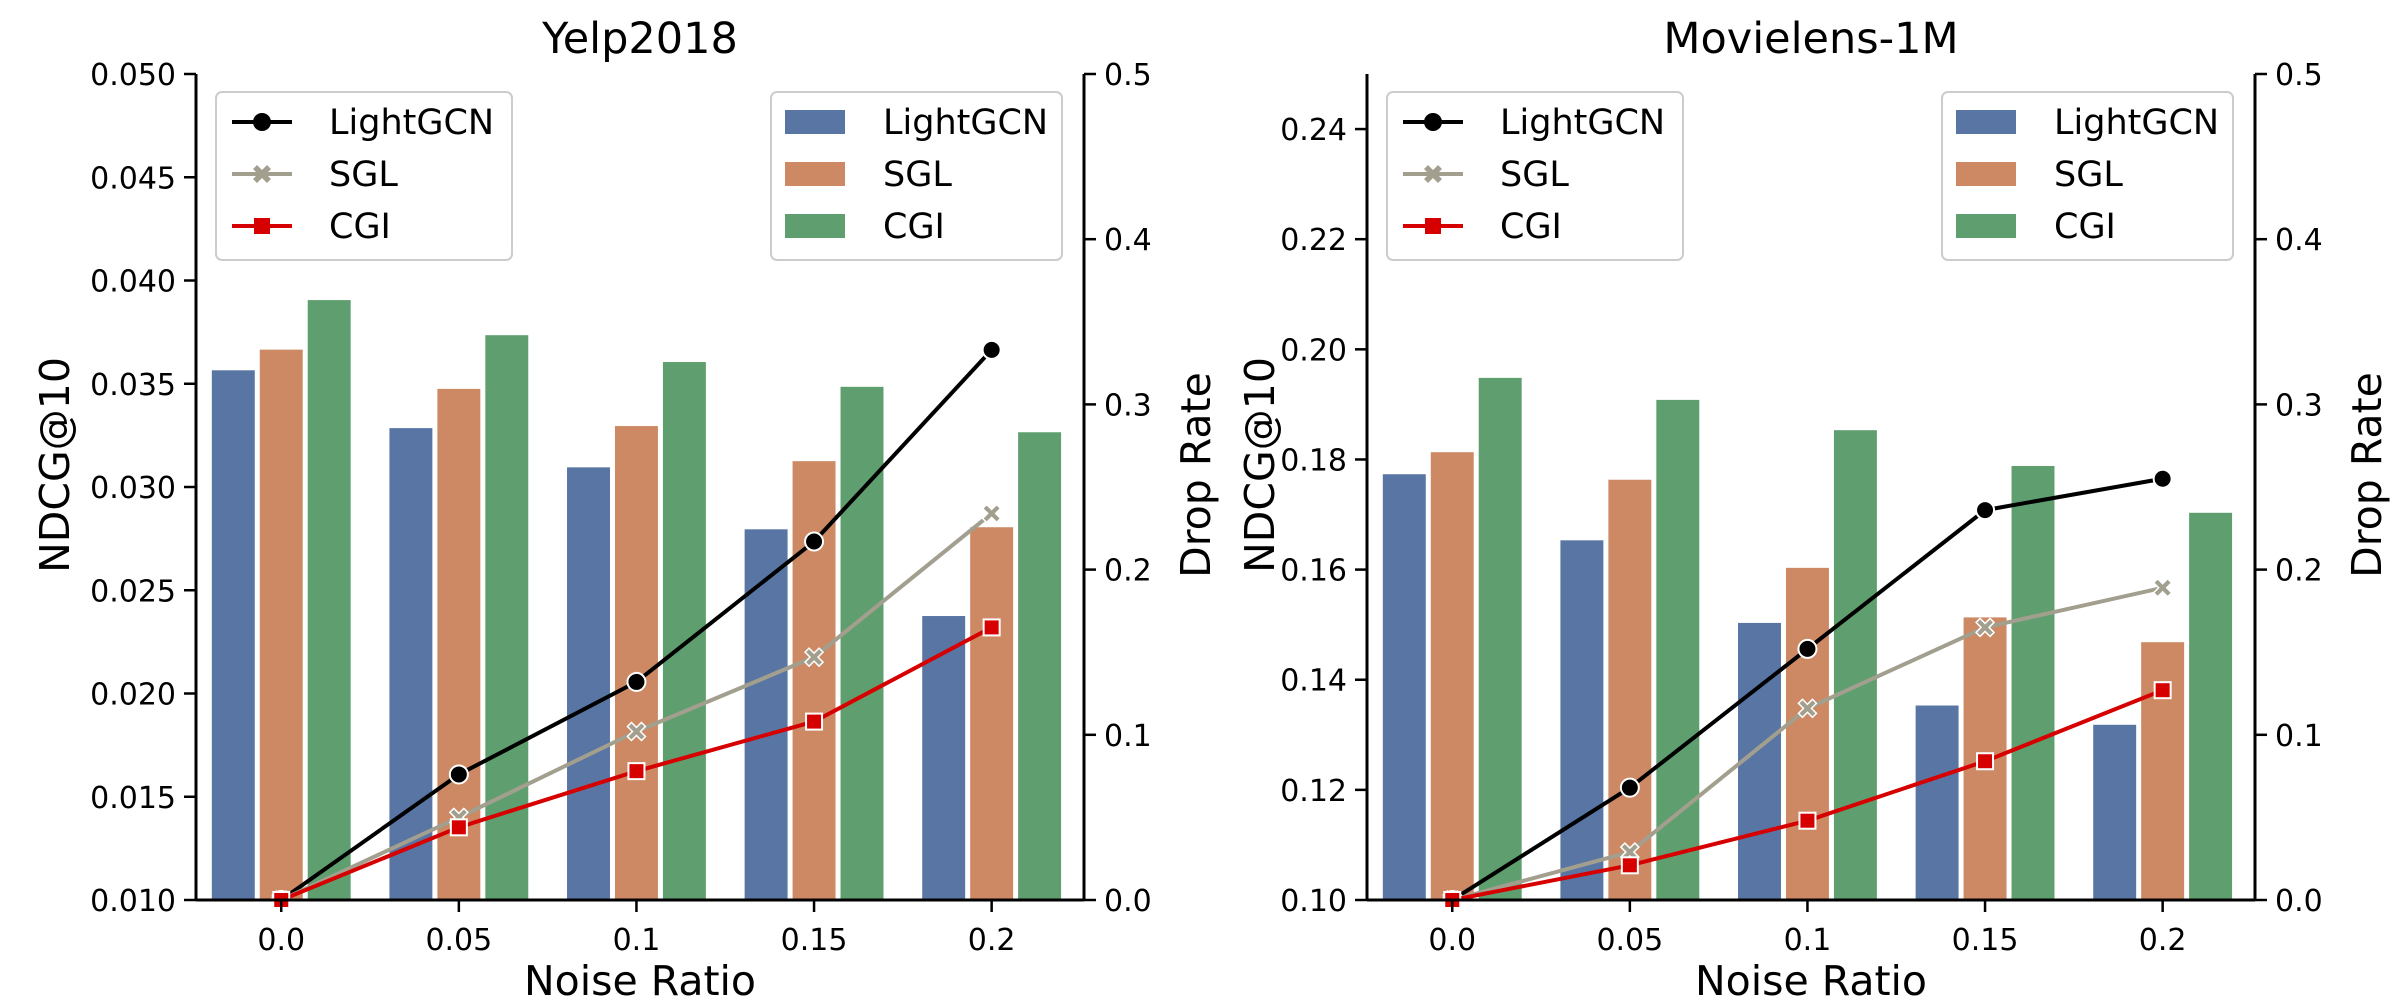  What do you see at coordinates (639, 39) in the screenshot?
I see `chart-title: Yelp2018` at bounding box center [639, 39].